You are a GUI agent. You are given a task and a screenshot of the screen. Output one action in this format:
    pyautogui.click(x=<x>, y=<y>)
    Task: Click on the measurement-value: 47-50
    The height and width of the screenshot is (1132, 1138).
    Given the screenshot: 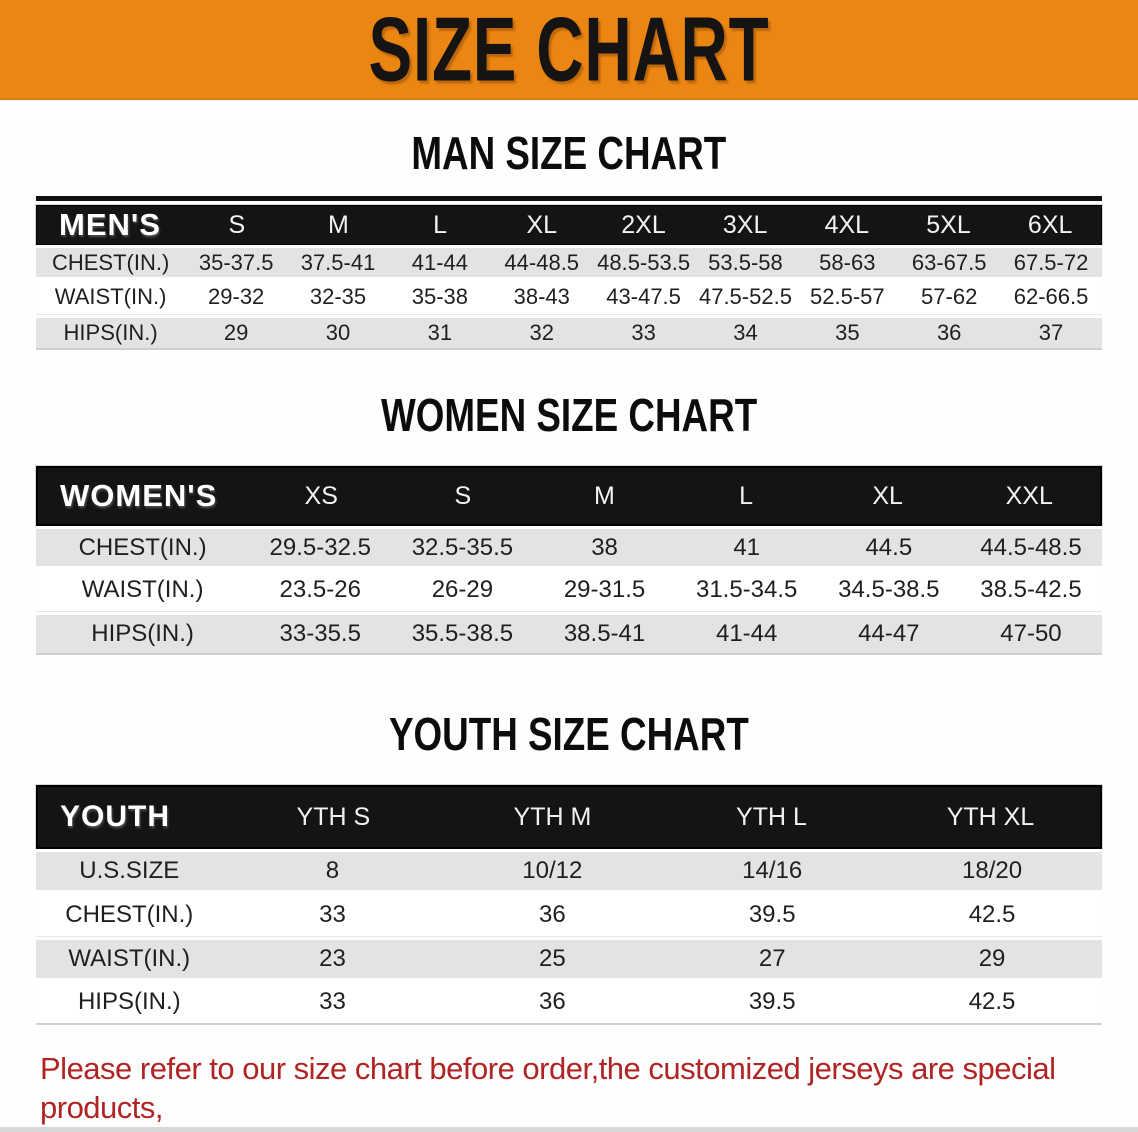 What is the action you would take?
    pyautogui.click(x=1031, y=633)
    